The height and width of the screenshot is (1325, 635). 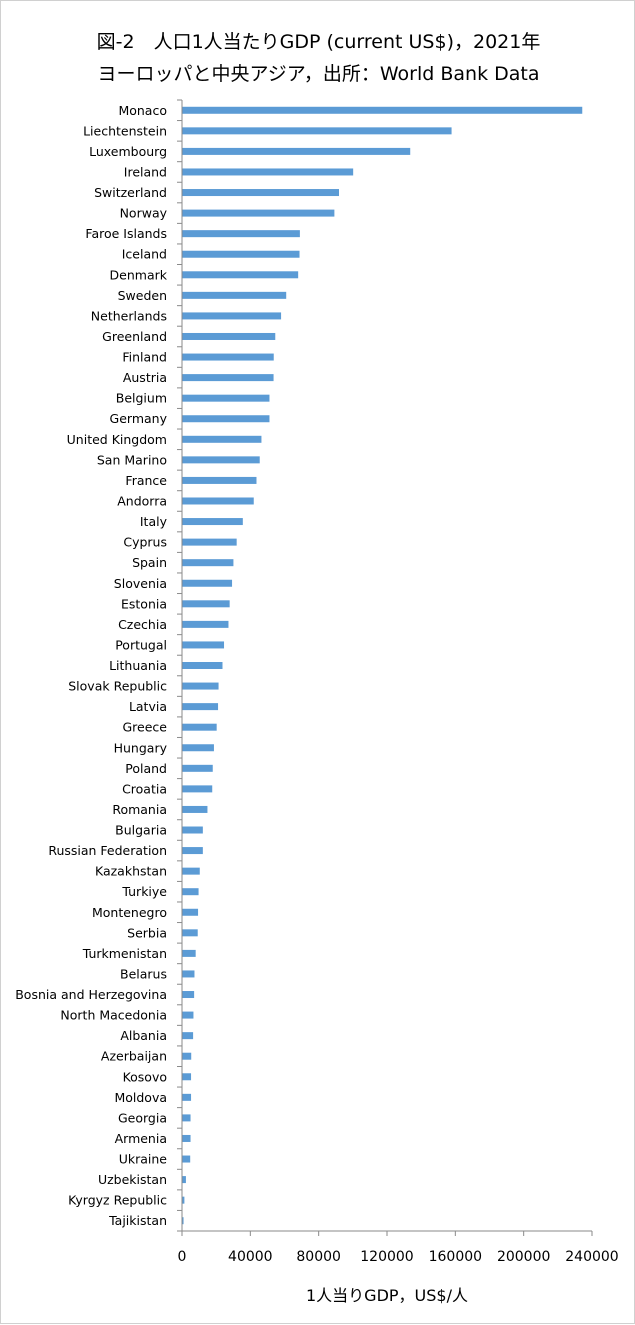 What do you see at coordinates (455, 1257) in the screenshot?
I see `x-tick-label-4: 160000` at bounding box center [455, 1257].